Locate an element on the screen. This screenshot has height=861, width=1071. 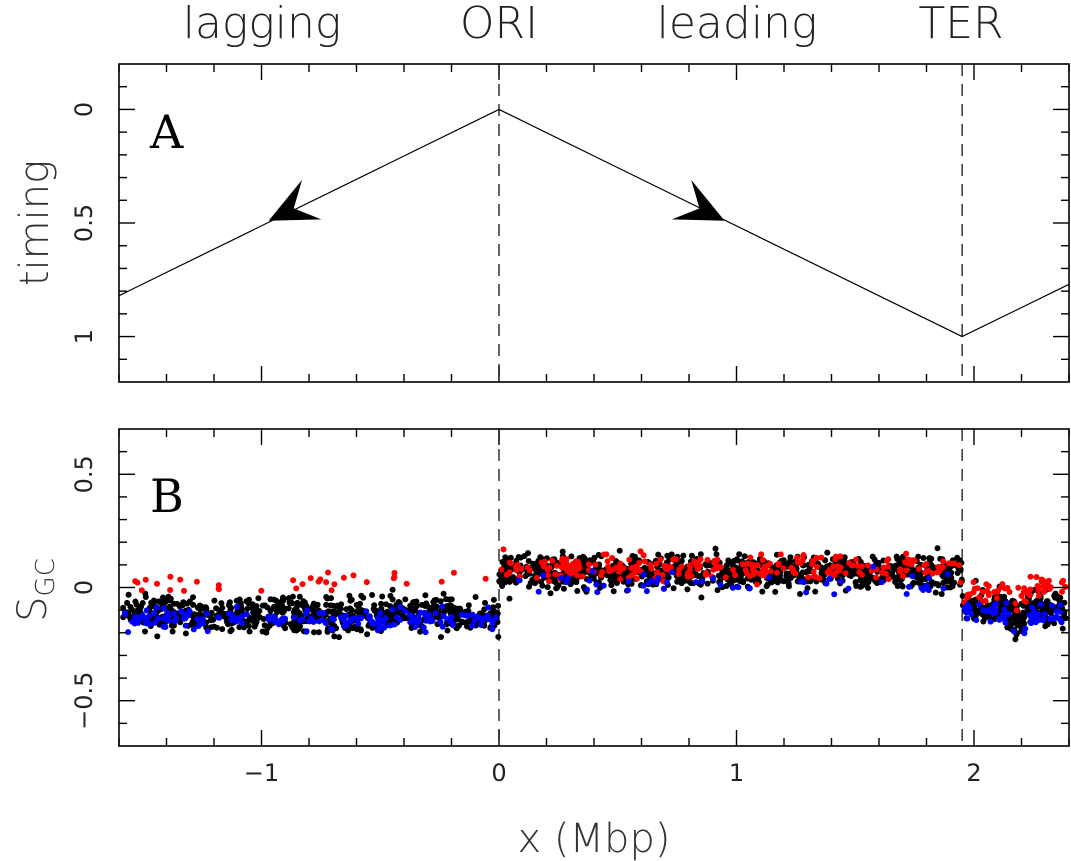
panel-b-ylabel: SGC is located at coordinates (35, 590).